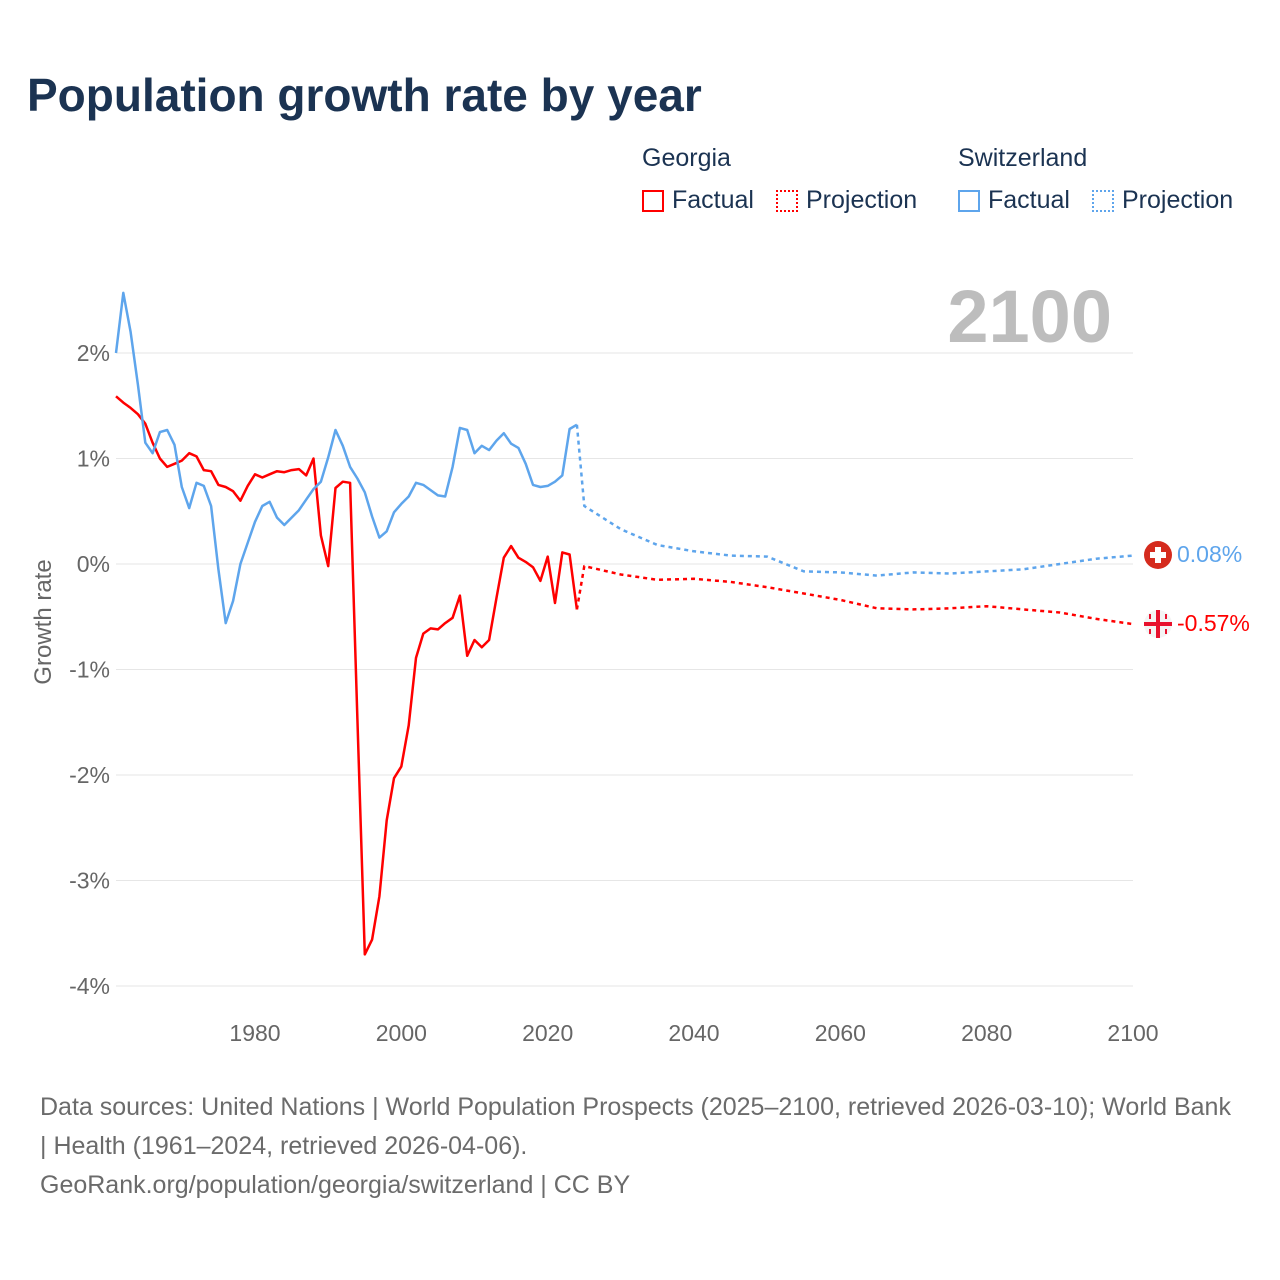 Image resolution: width=1280 pixels, height=1280 pixels. Describe the element at coordinates (854, 500) in the screenshot. I see `series-line-switzerland-projection` at that location.